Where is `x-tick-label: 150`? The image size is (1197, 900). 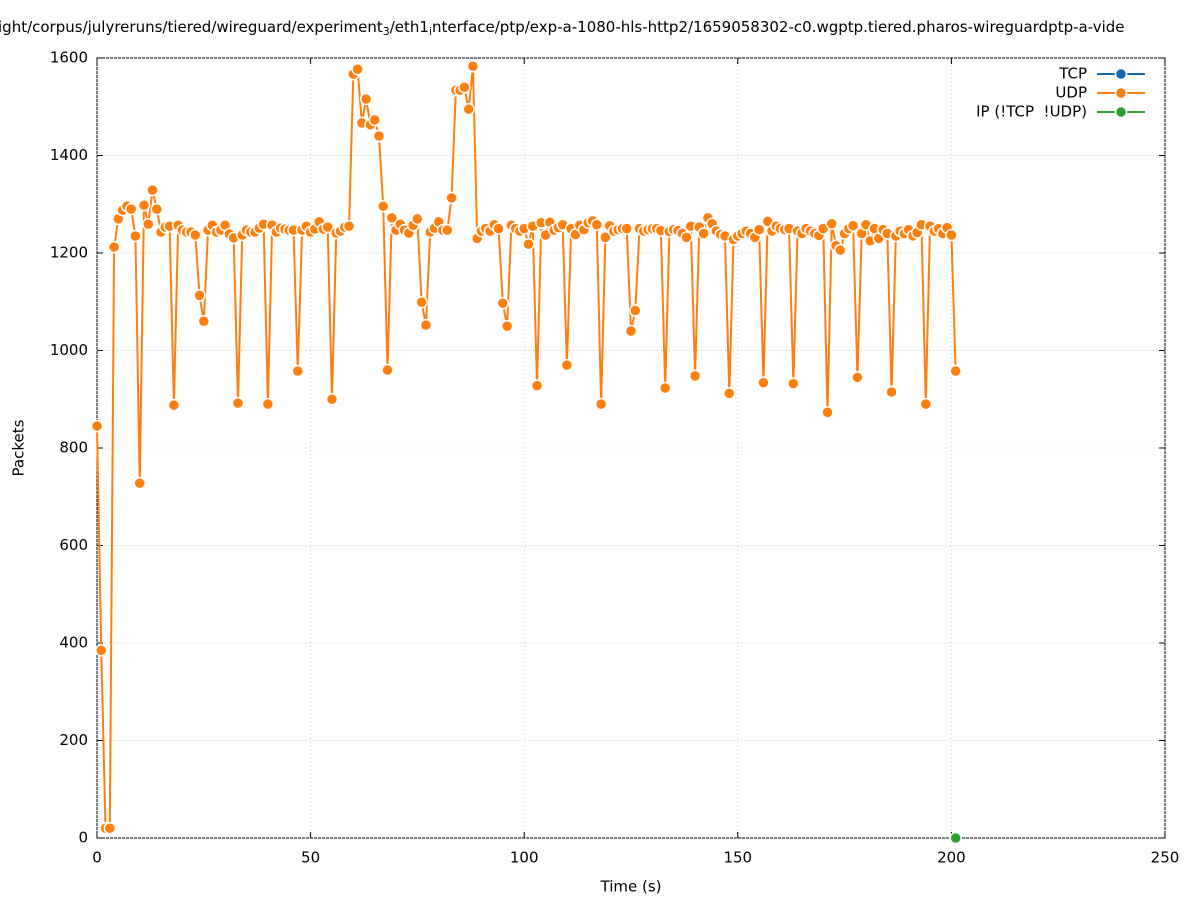
x-tick-label: 150 is located at coordinates (737, 858).